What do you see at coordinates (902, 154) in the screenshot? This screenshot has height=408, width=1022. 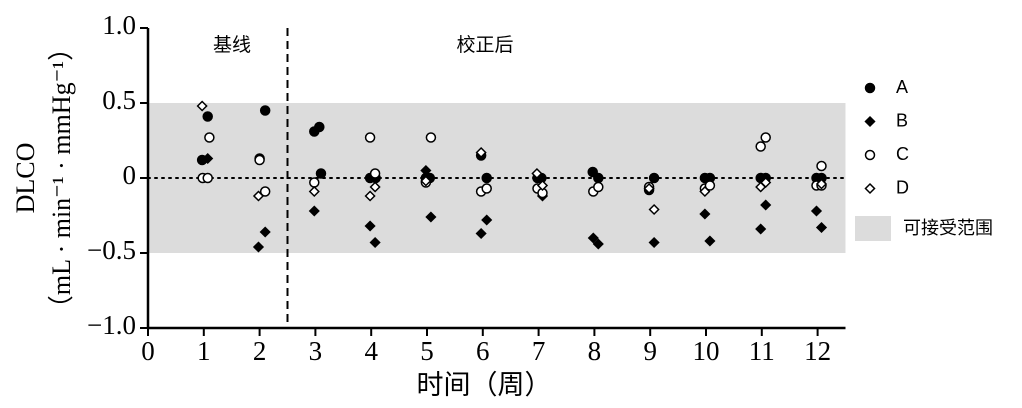 I see `legend-label: C` at bounding box center [902, 154].